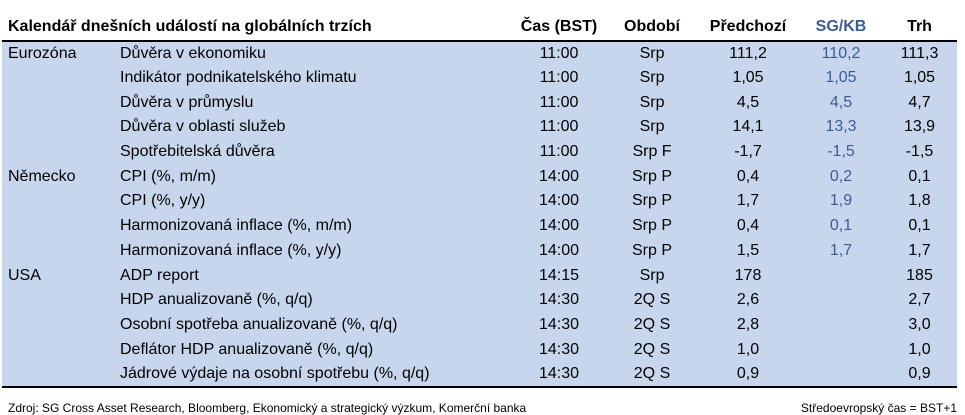 This screenshot has height=415, width=965. Describe the element at coordinates (480, 275) in the screenshot. I see `table-row: USA ADP report 14:15 Srp 178 185` at that location.